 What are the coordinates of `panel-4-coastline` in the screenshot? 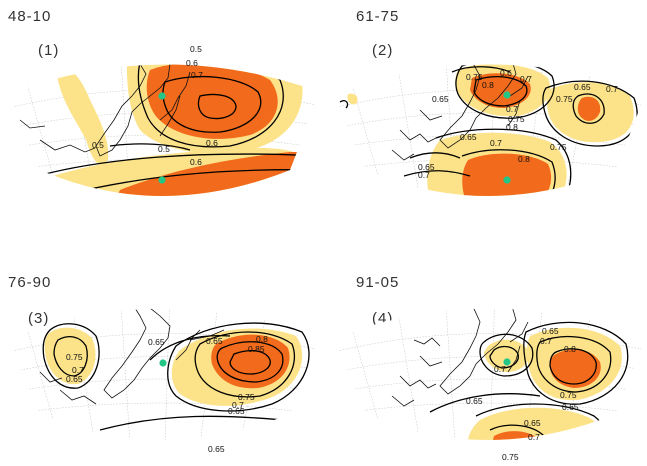 It's located at (484, 351).